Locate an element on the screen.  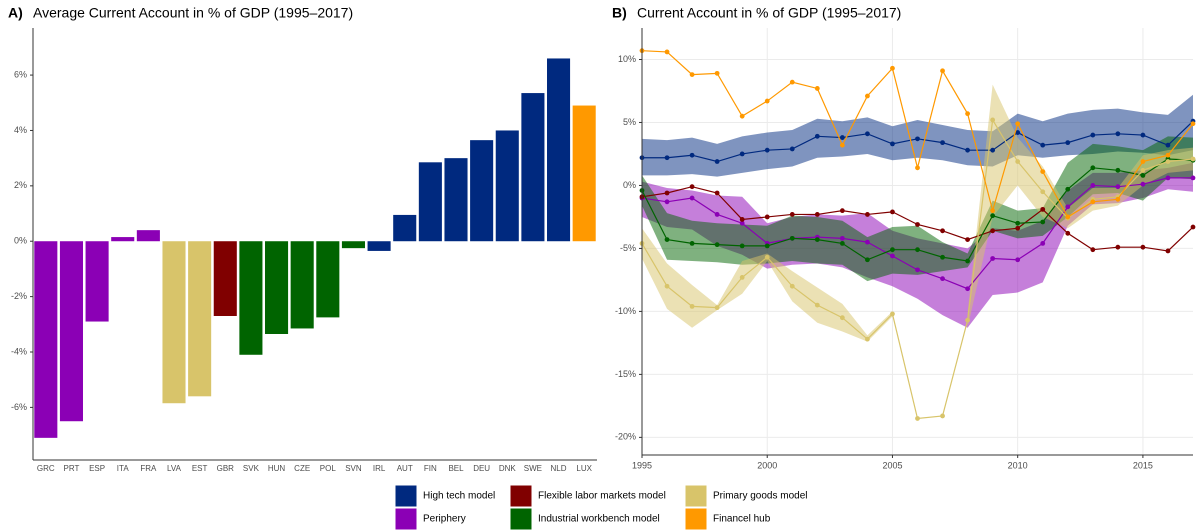
x-tick-label: DNK is located at coordinates (508, 468).